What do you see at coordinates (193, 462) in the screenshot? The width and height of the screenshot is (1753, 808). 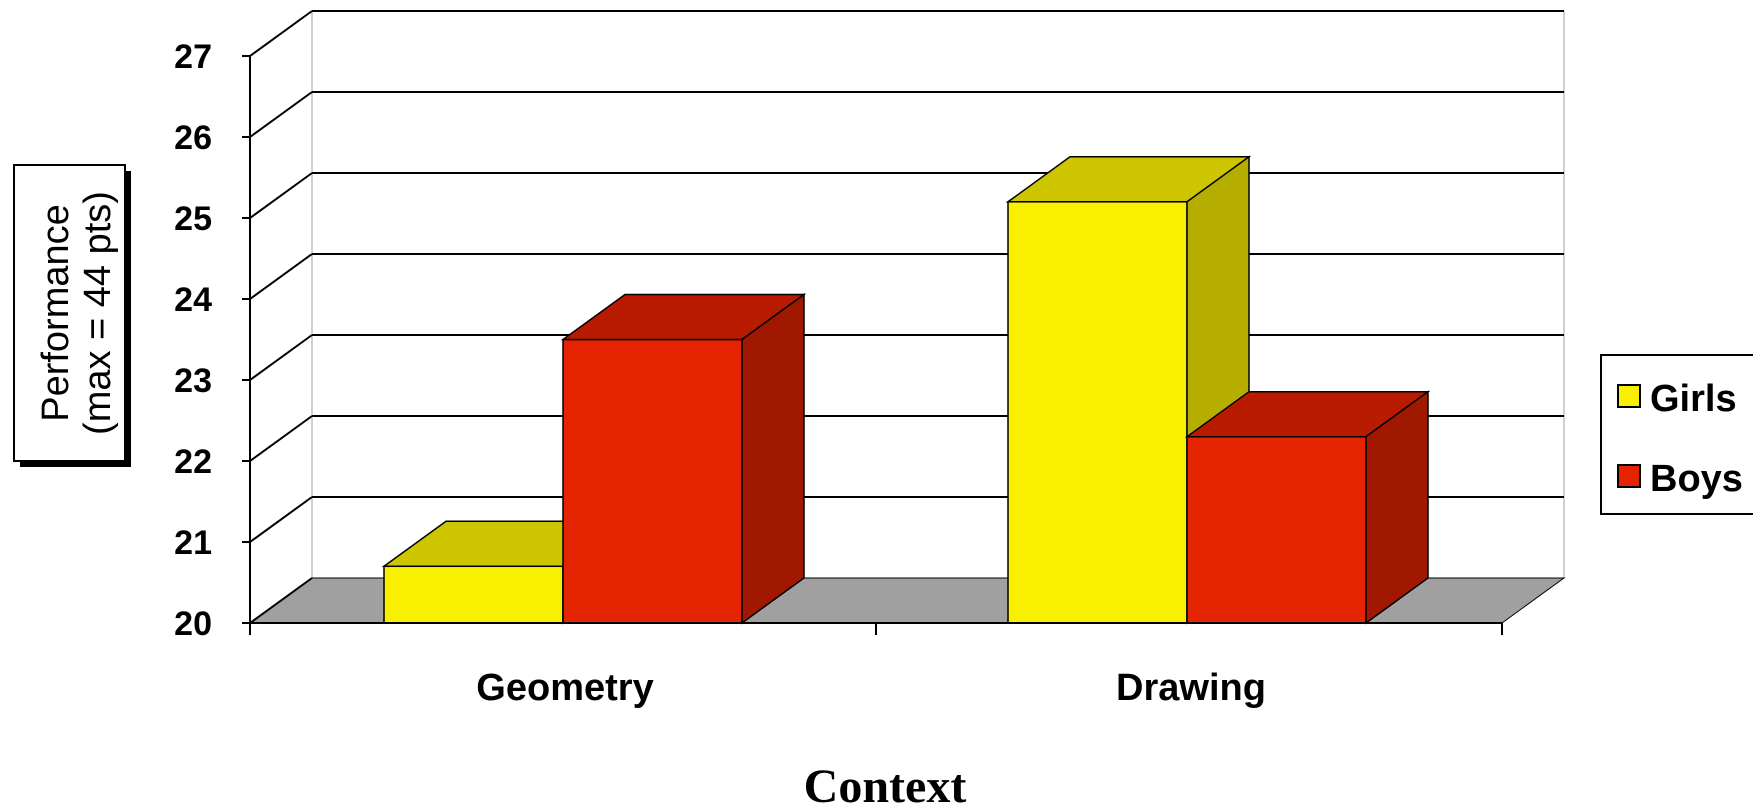 I see `y-tick-label: 22` at bounding box center [193, 462].